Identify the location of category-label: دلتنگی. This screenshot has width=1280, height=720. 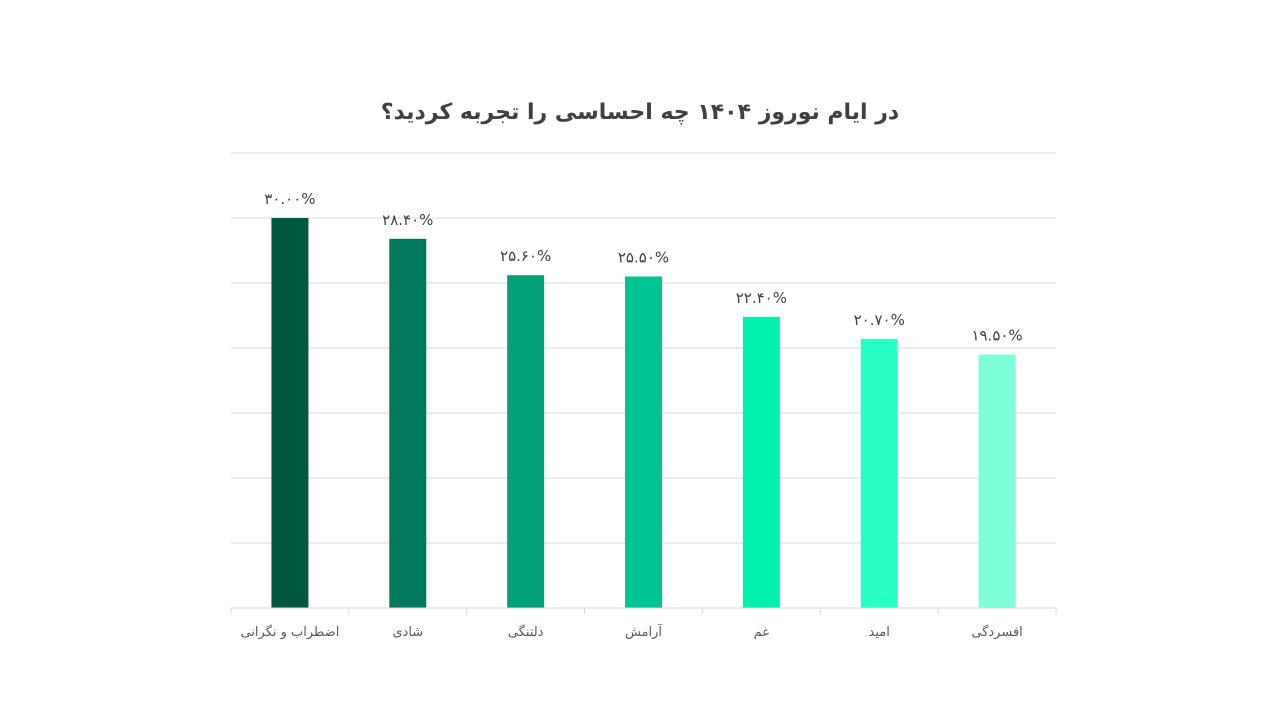
(526, 632).